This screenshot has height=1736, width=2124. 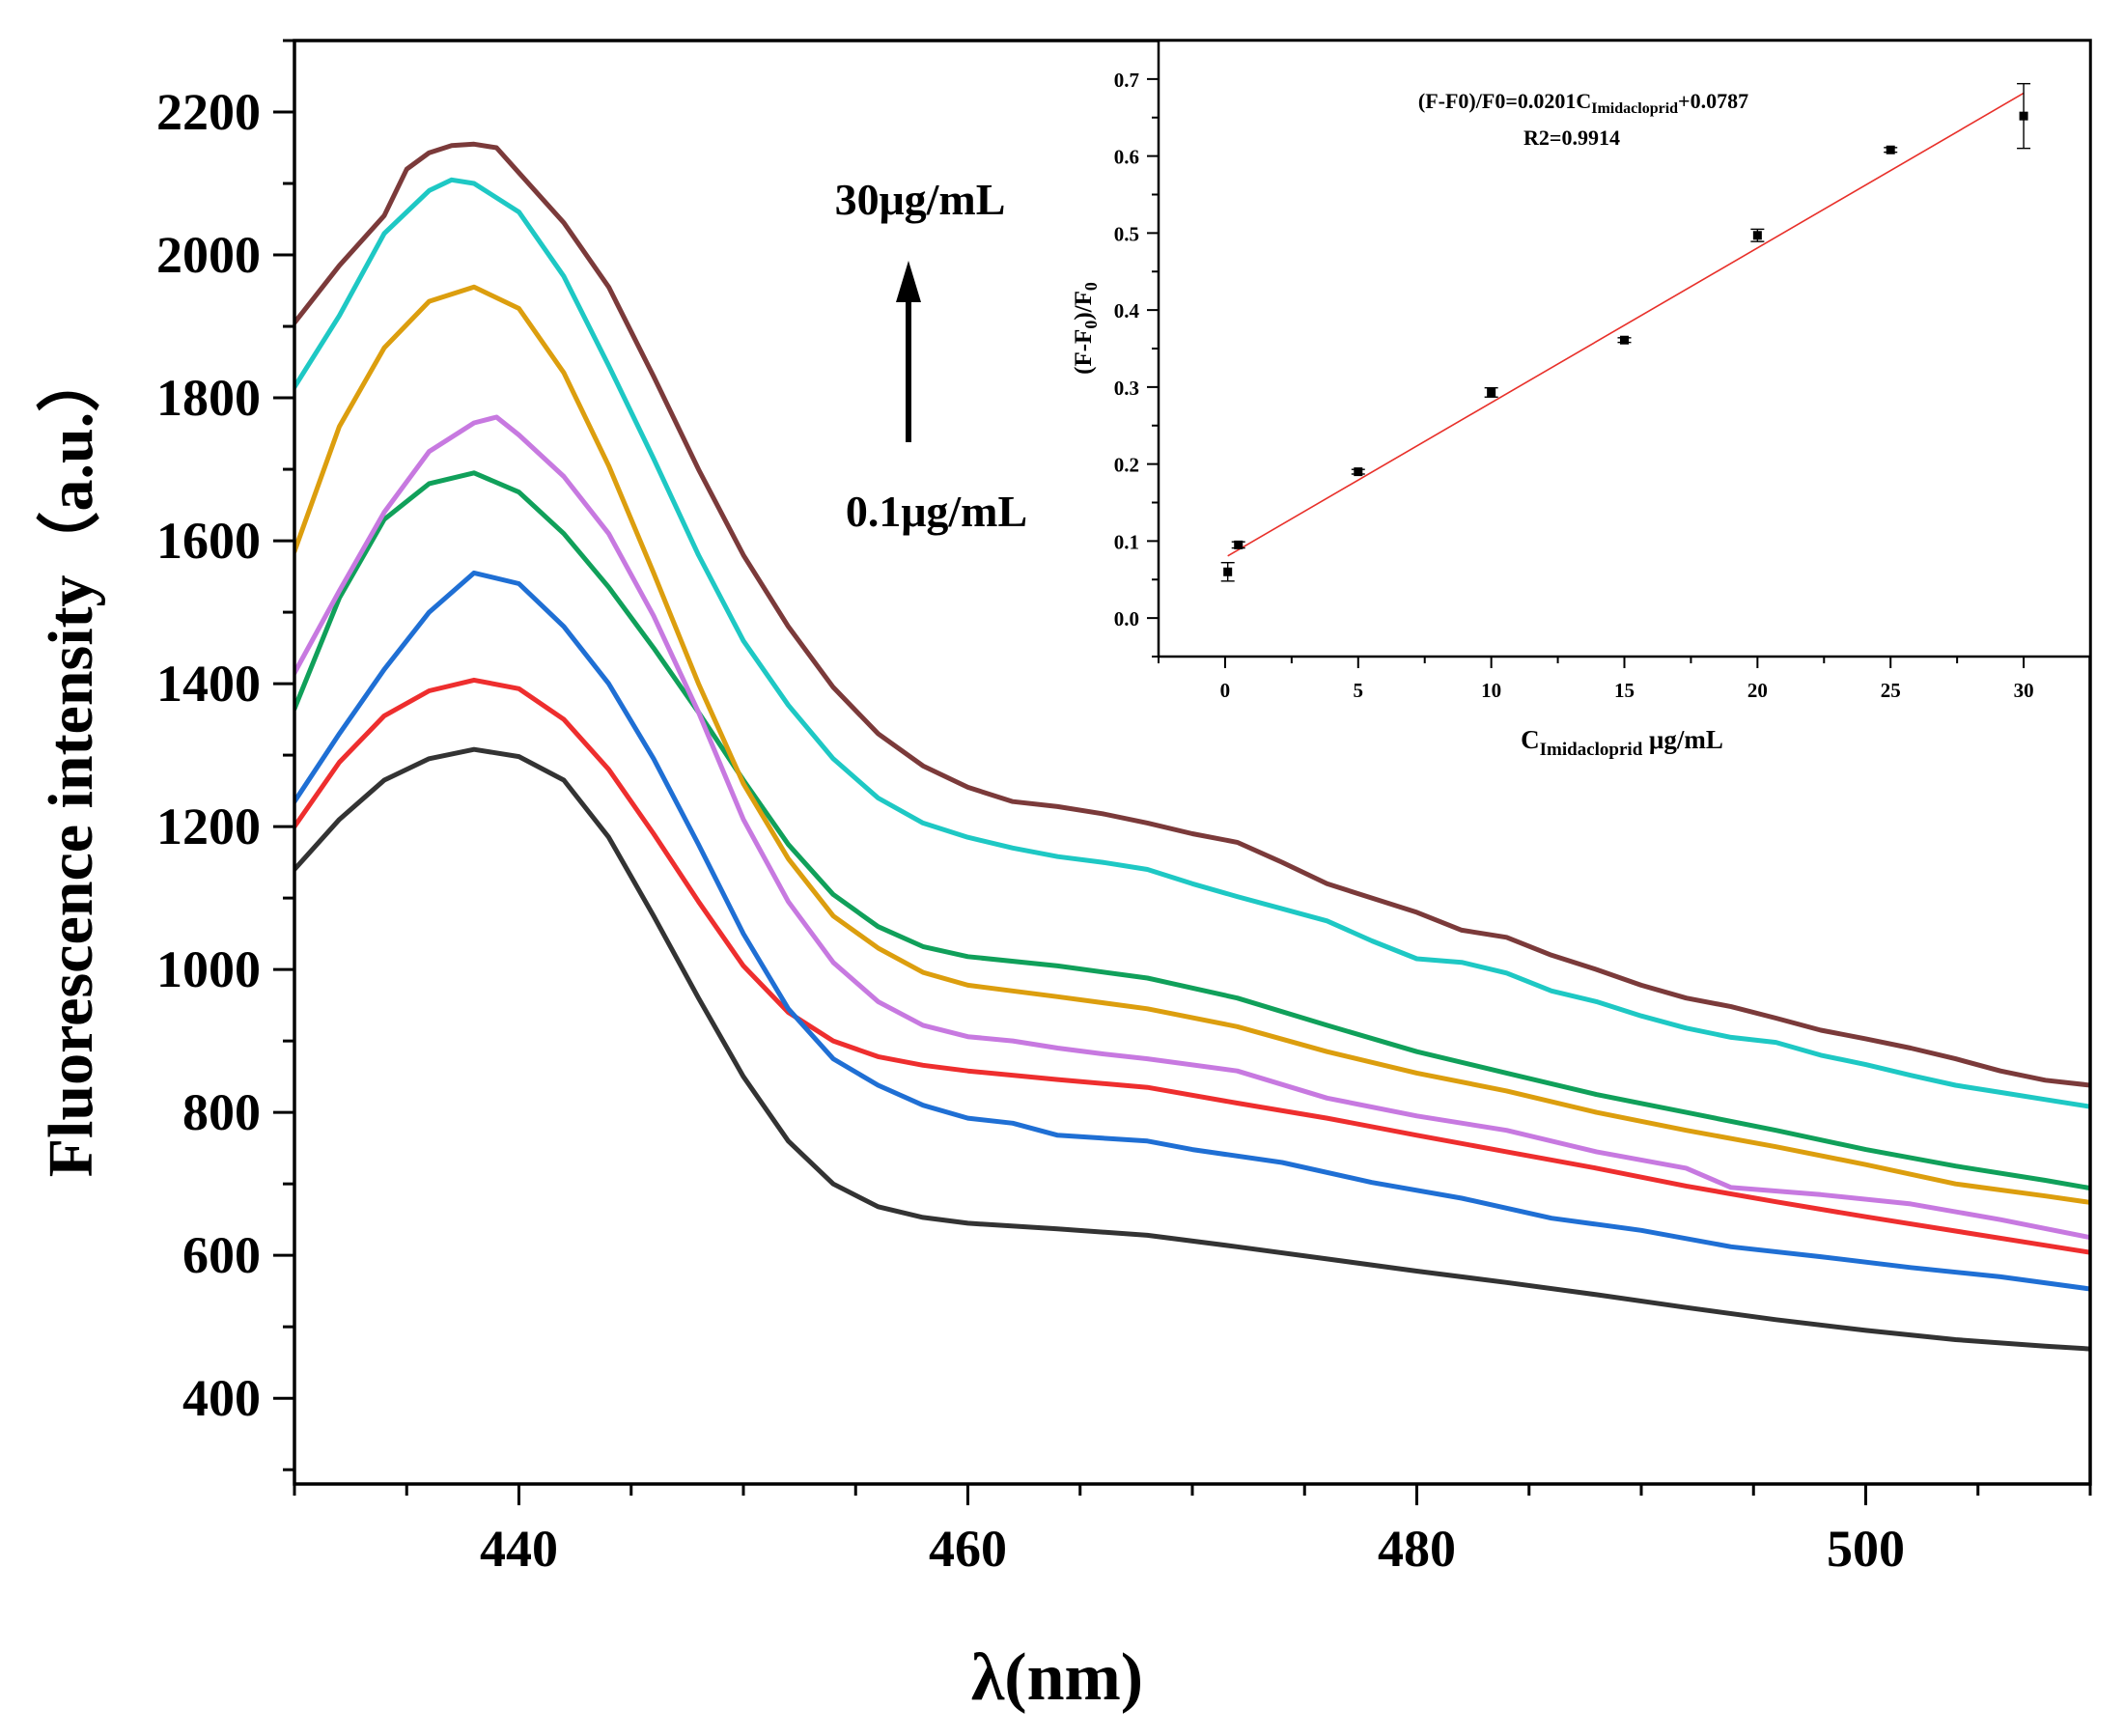 What do you see at coordinates (1417, 1549) in the screenshot?
I see `main-x-tick-label: 480` at bounding box center [1417, 1549].